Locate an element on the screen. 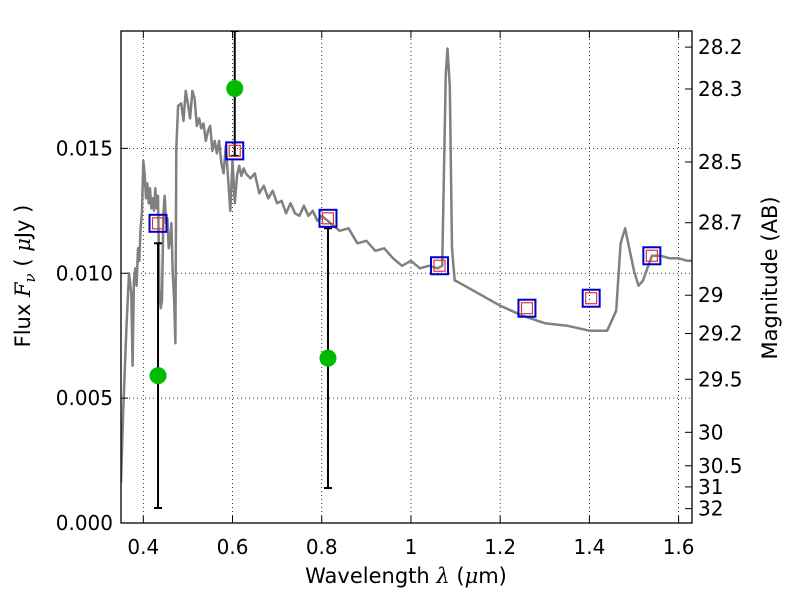 The height and width of the screenshot is (604, 800). x-tick-label: 1.4 is located at coordinates (589, 547).